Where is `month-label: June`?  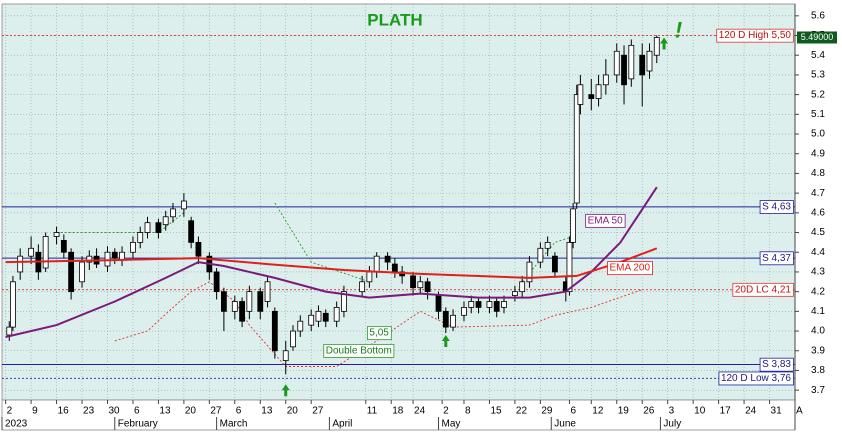
month-label: June is located at coordinates (565, 424).